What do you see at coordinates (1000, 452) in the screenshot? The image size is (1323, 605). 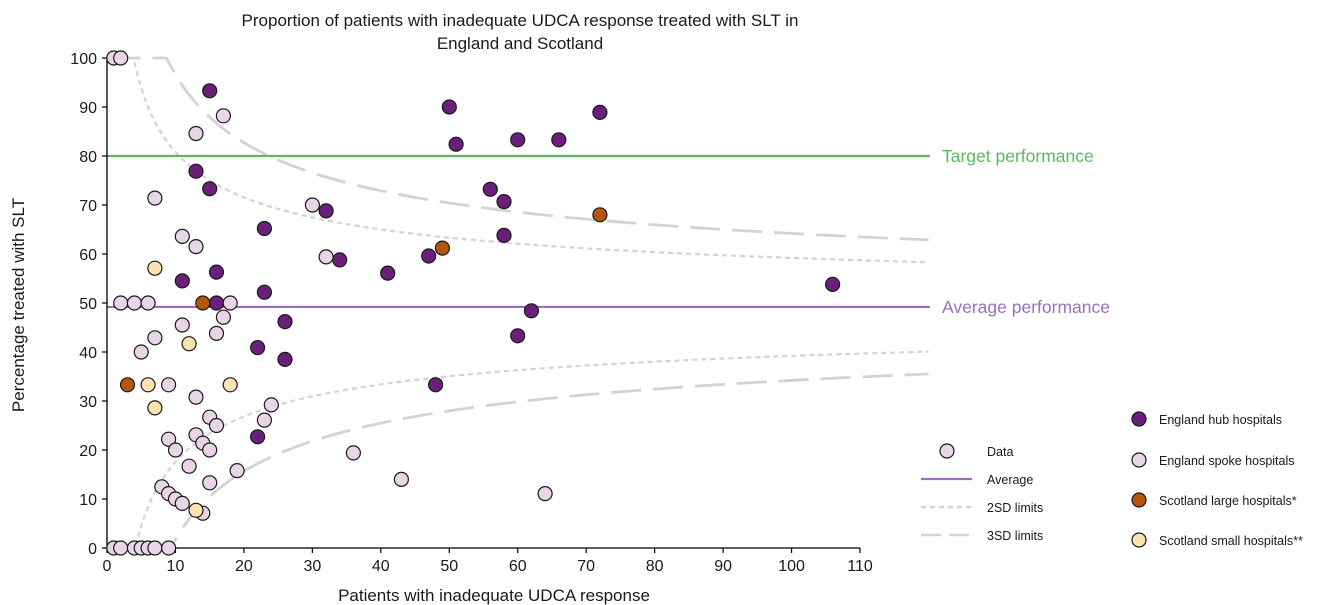 I see `legend-label: Data` at bounding box center [1000, 452].